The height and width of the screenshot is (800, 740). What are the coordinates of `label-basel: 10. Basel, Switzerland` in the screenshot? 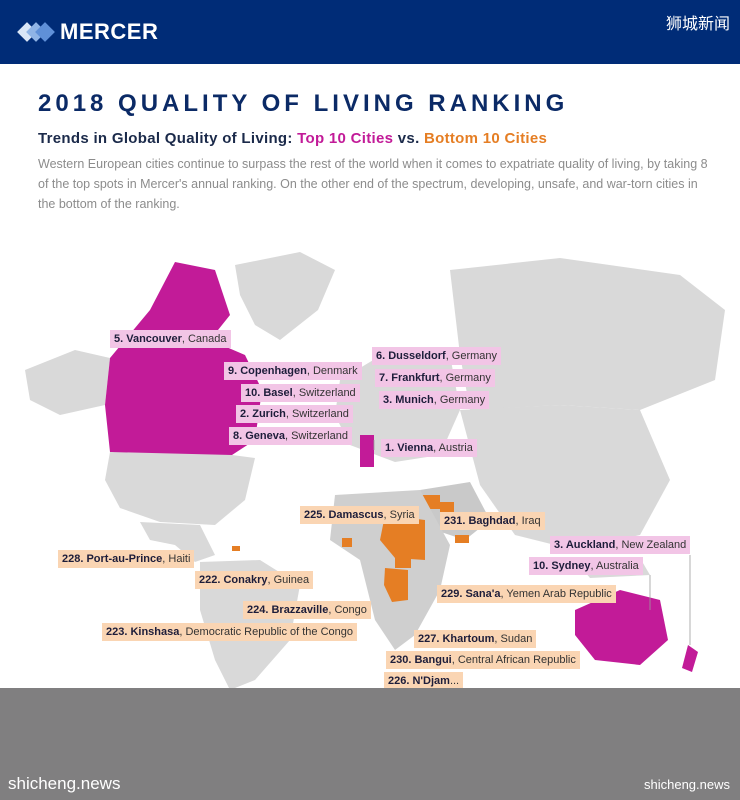 It's located at (300, 393).